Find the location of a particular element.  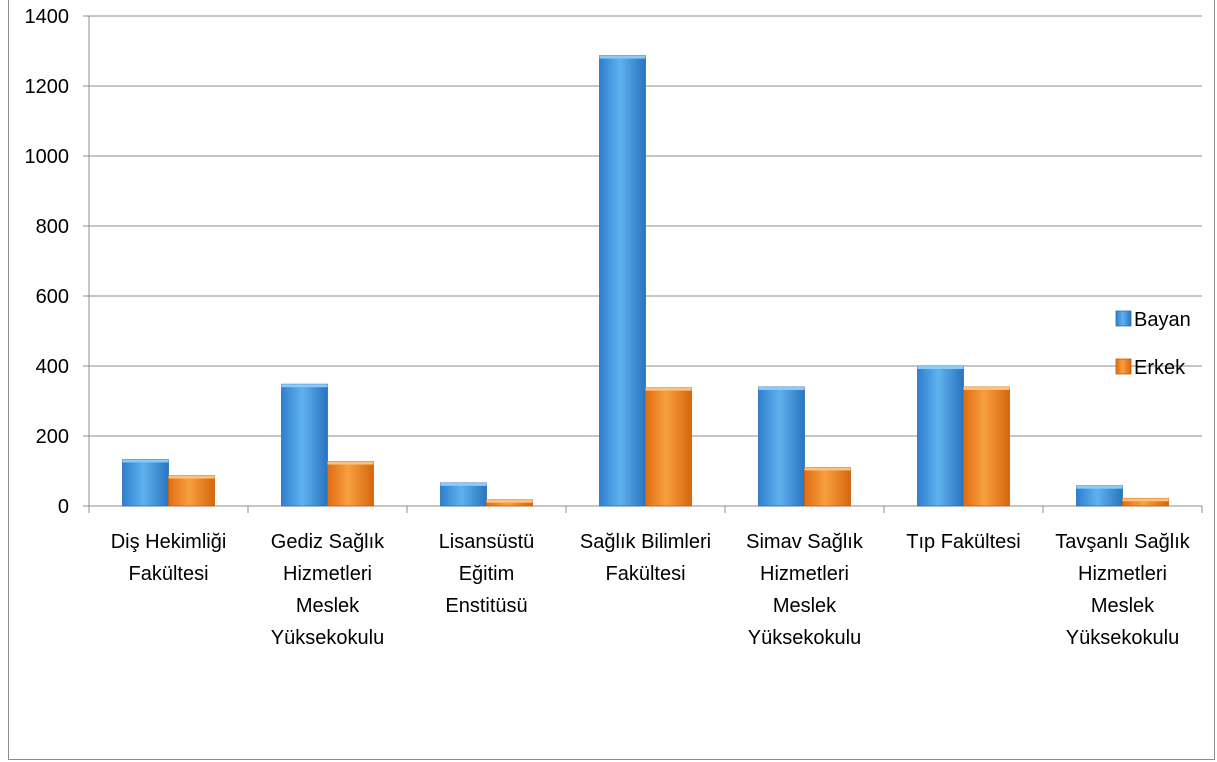

x-category-label: Simav Sağlık is located at coordinates (805, 542).